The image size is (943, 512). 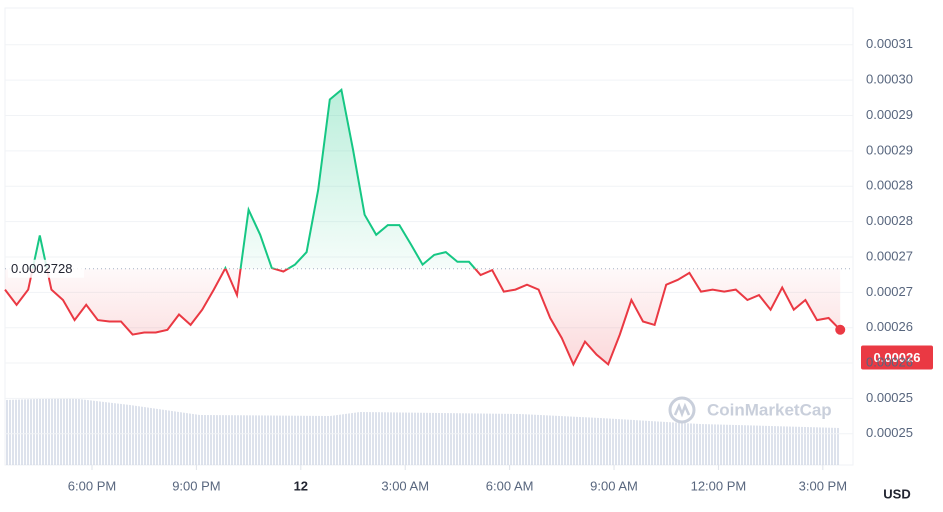 What do you see at coordinates (889, 43) in the screenshot?
I see `y-tick-label: 0.00031` at bounding box center [889, 43].